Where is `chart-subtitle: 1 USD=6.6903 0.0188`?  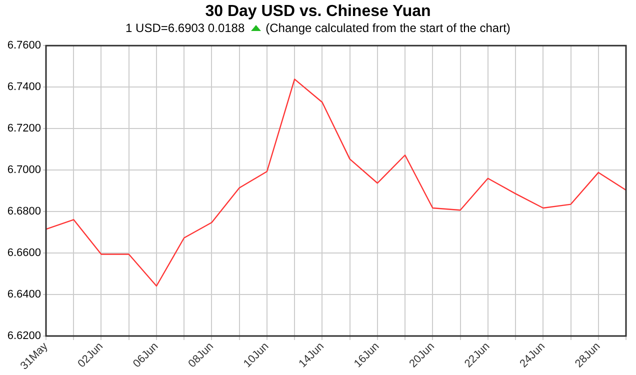 chart-subtitle: 1 USD=6.6903 0.0188 is located at coordinates (185, 28).